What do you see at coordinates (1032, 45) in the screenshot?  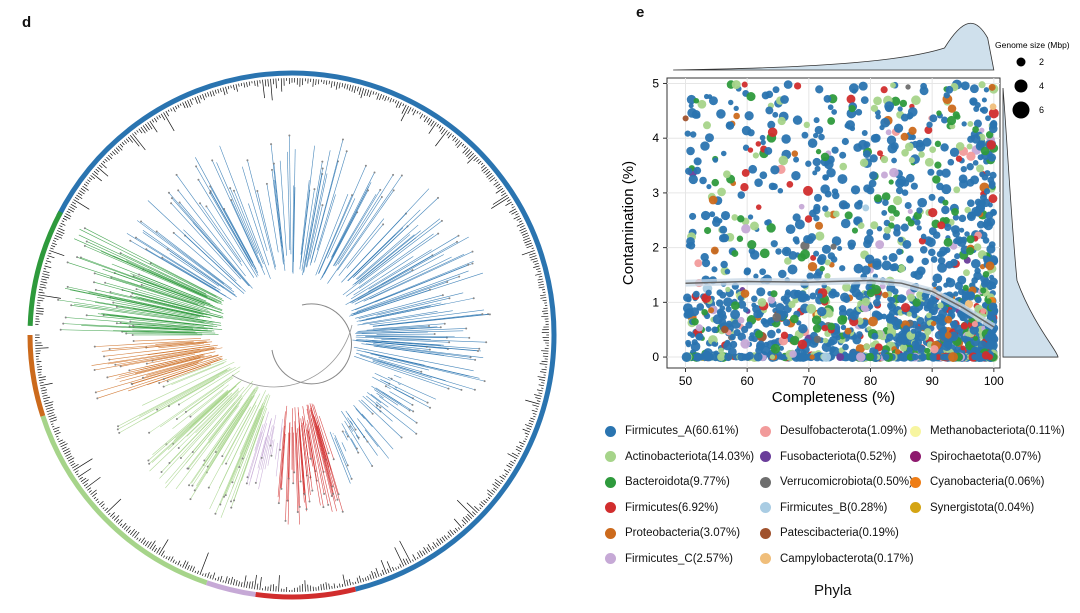 I see `size-legend-title: Genome size (Mbp)` at bounding box center [1032, 45].